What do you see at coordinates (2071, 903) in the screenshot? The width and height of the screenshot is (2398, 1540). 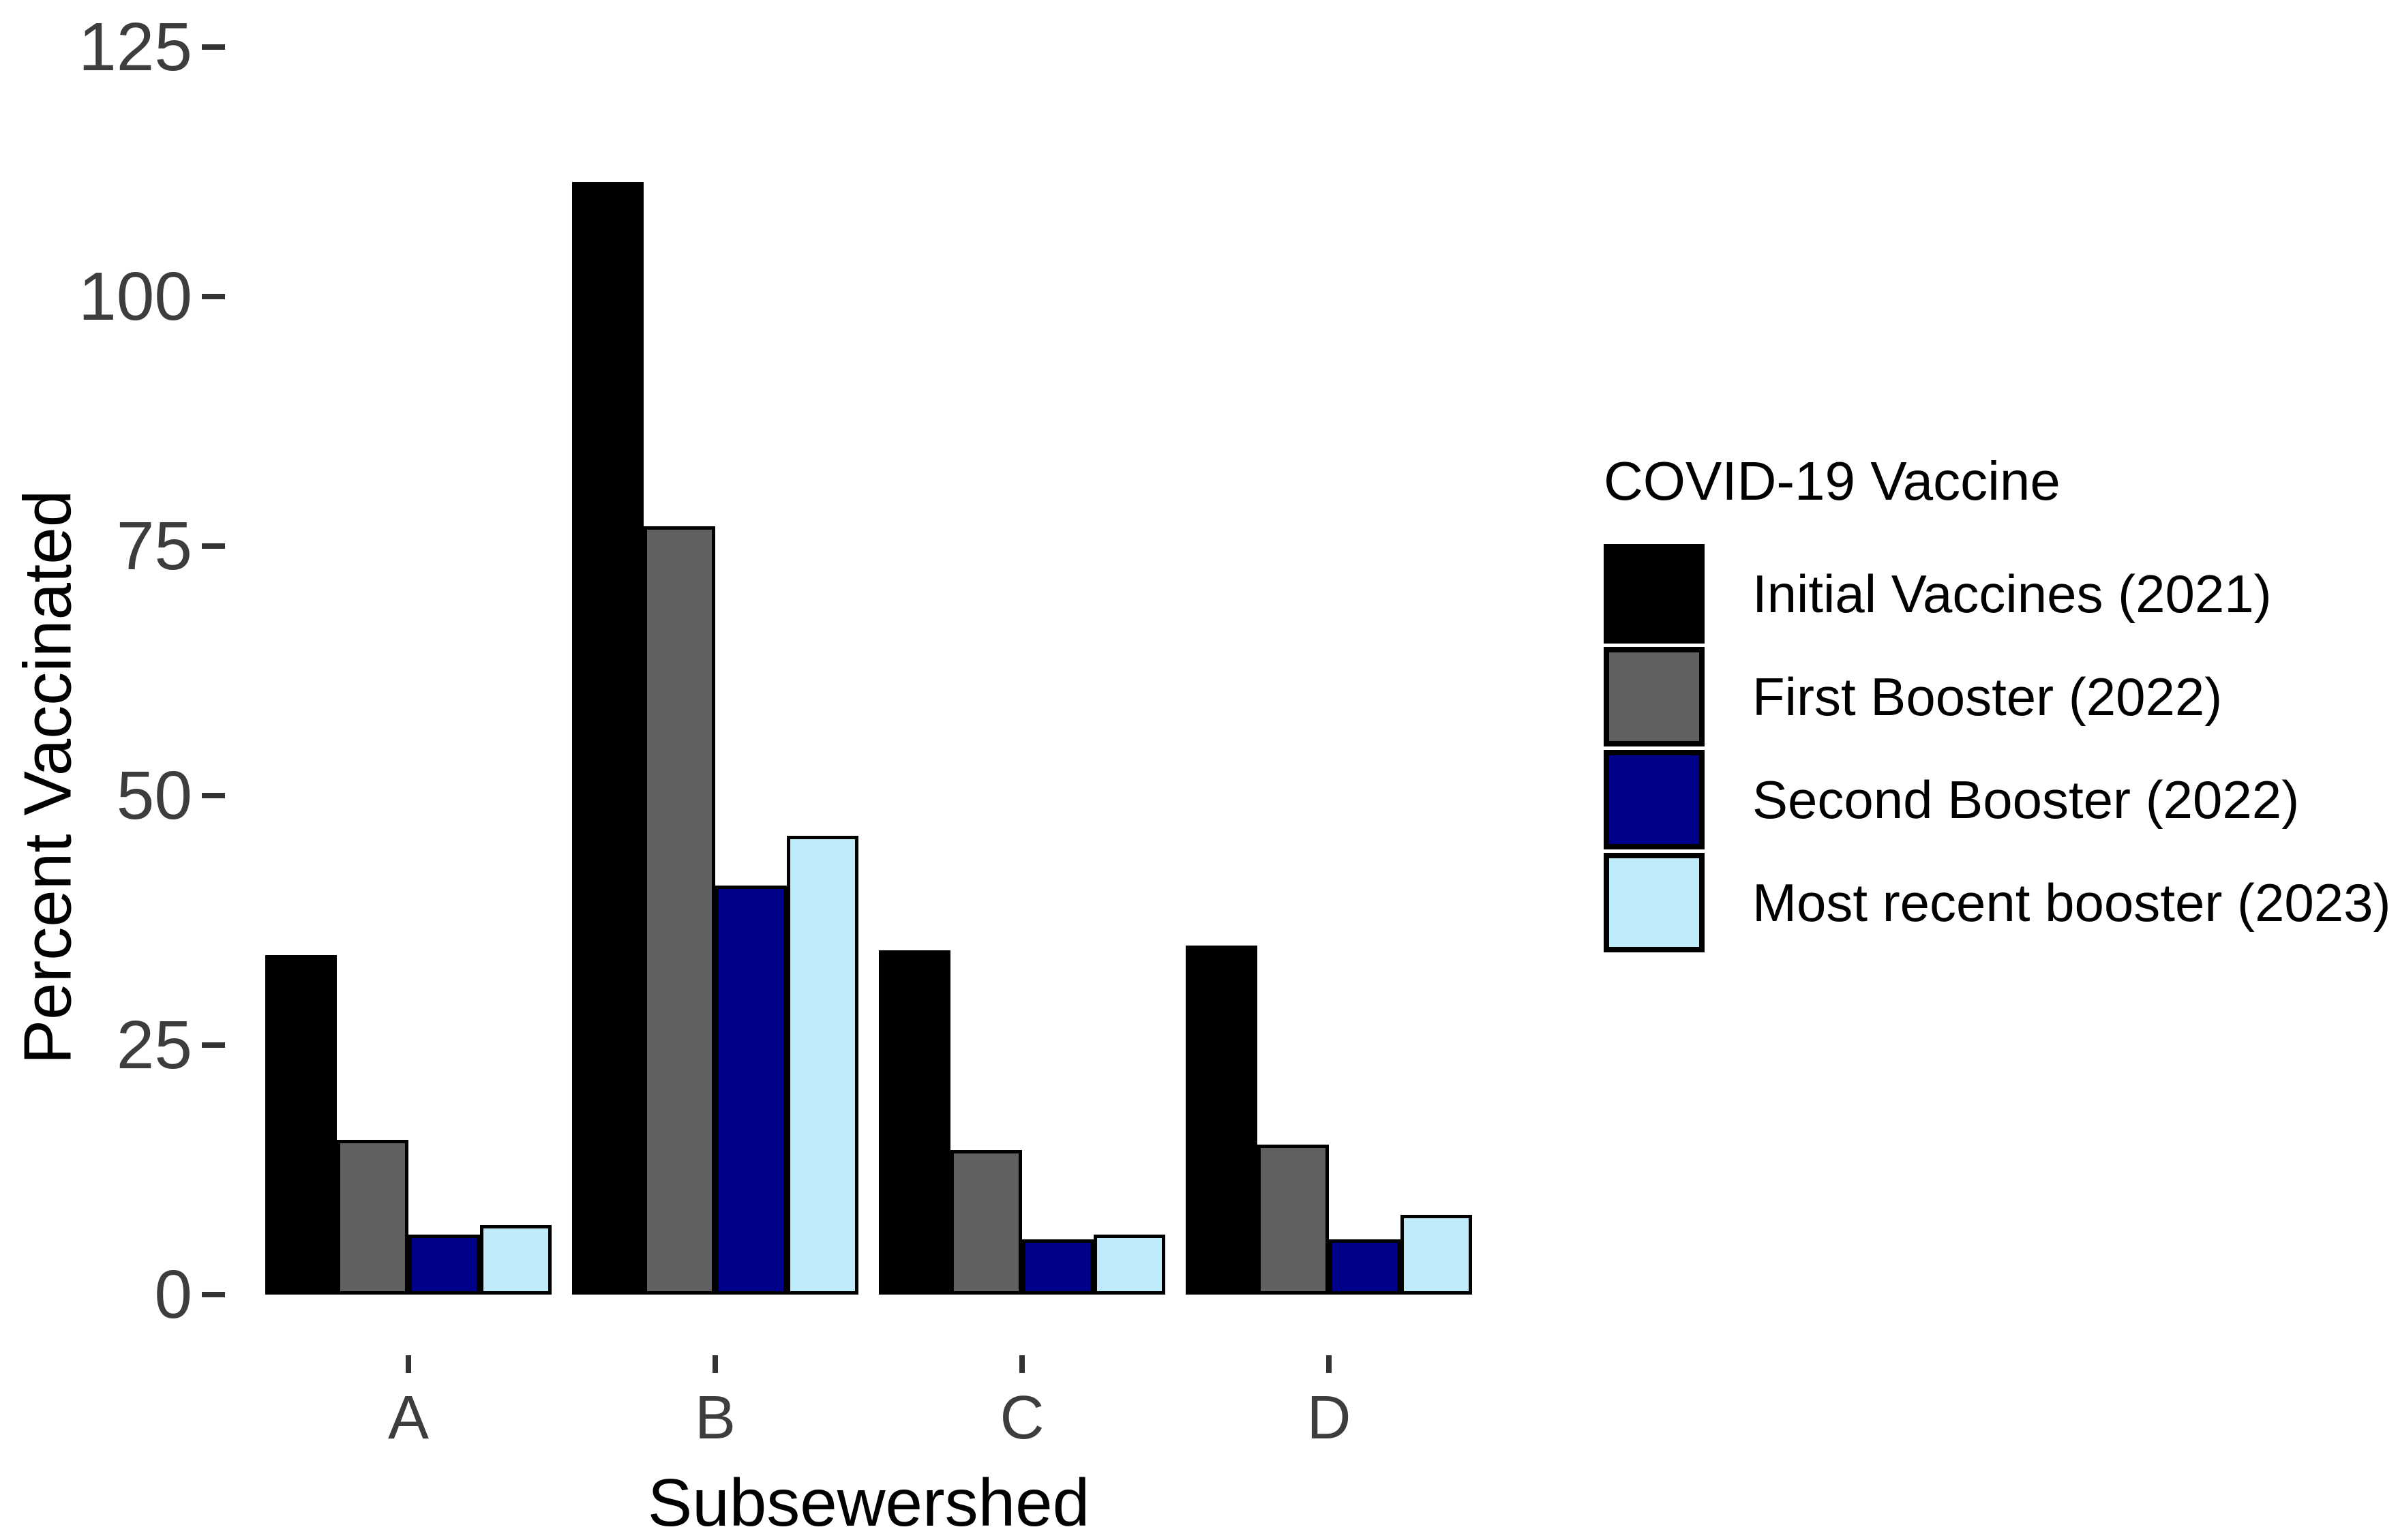 I see `legend-item-label: Most recent booster (2023)` at bounding box center [2071, 903].